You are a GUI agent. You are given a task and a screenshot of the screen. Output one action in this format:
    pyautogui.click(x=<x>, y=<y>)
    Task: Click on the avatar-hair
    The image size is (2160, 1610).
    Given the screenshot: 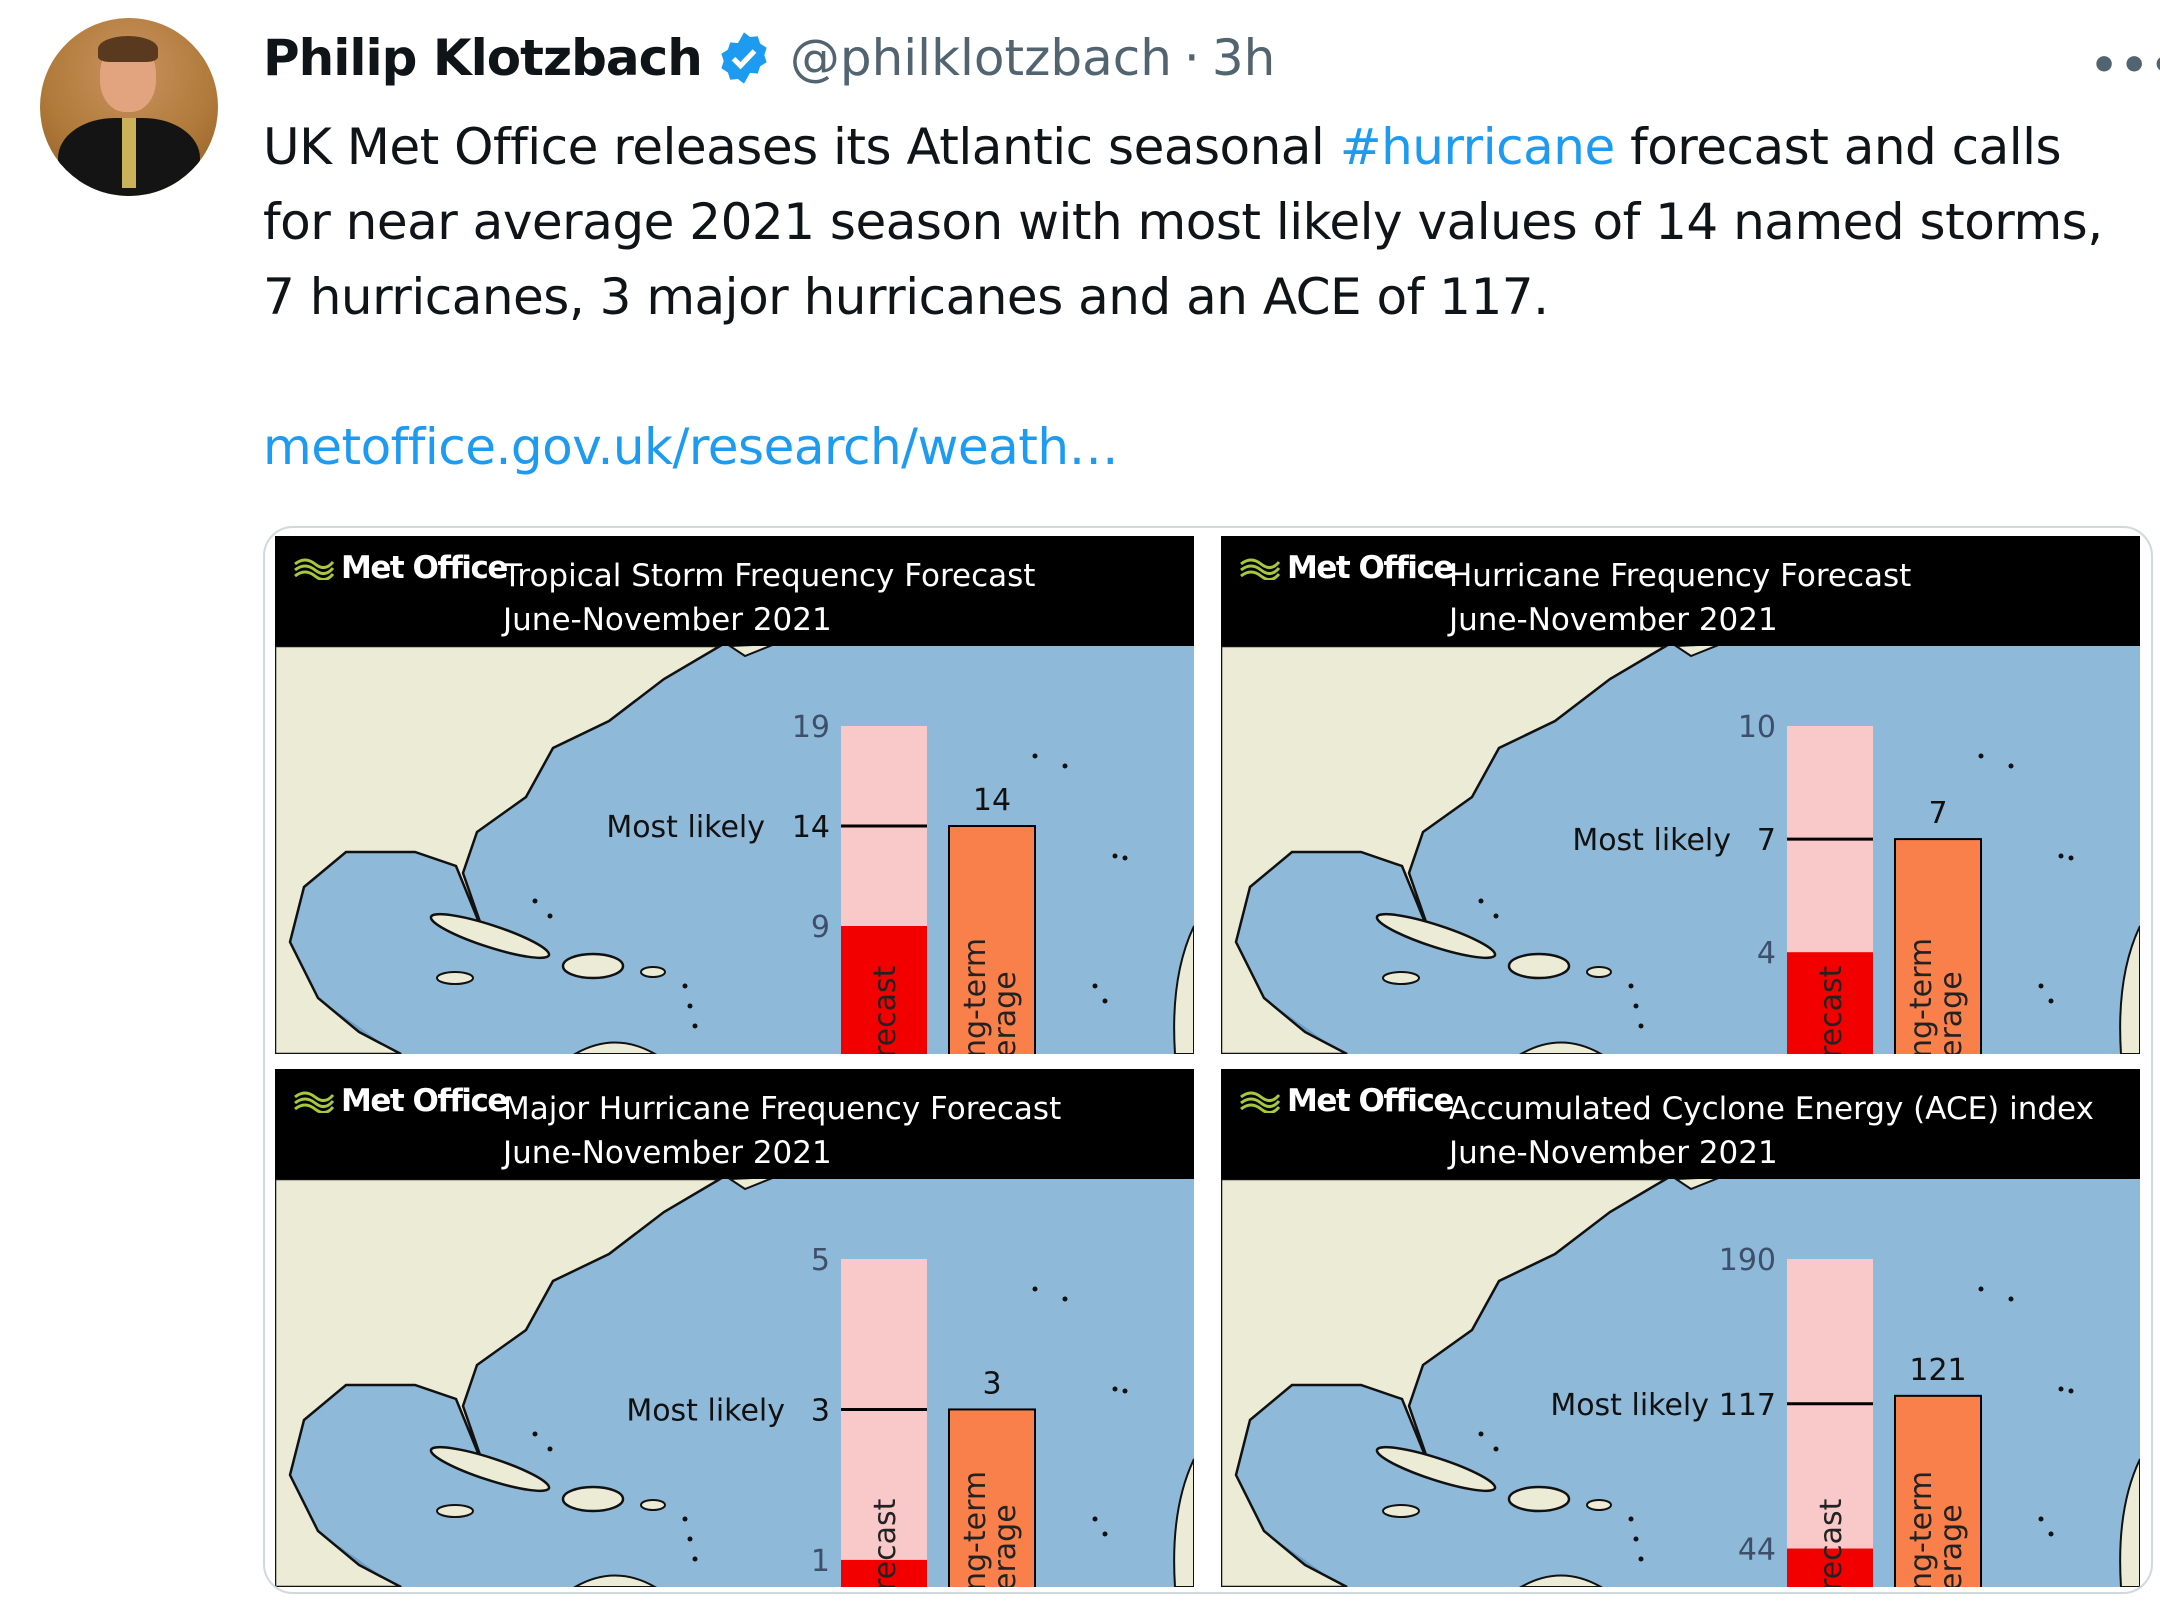 What is the action you would take?
    pyautogui.click(x=128, y=49)
    